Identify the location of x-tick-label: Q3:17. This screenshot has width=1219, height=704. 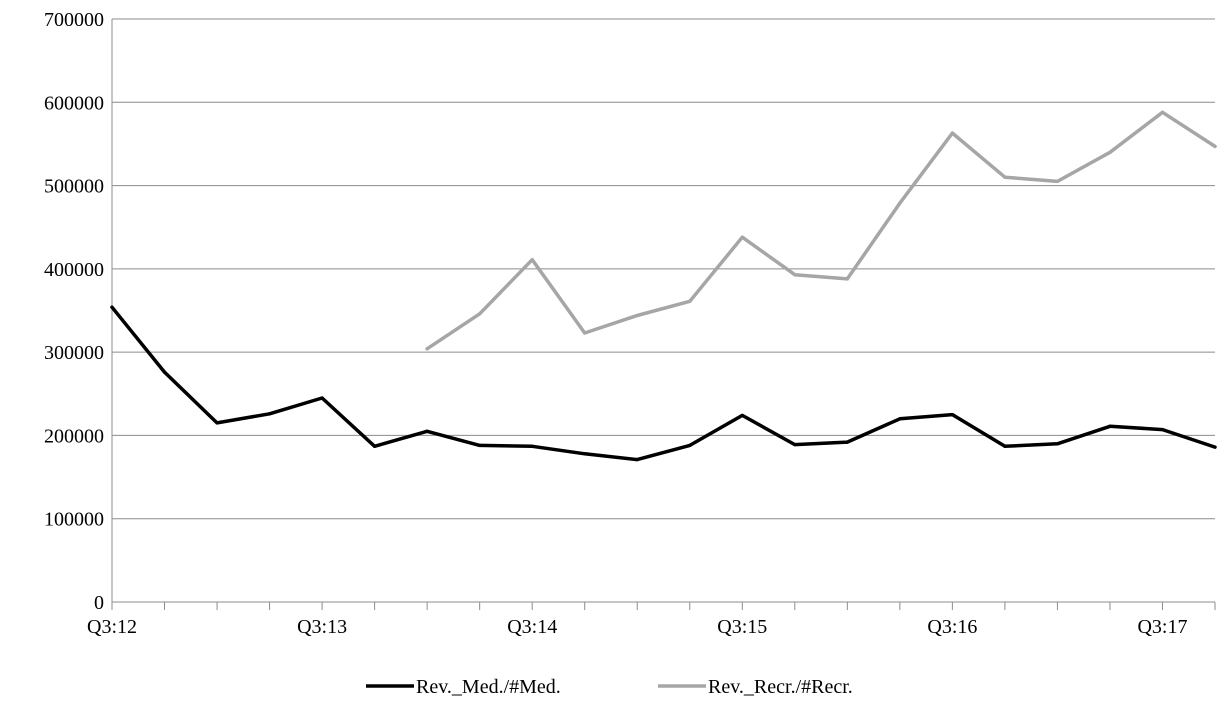
(1162, 627).